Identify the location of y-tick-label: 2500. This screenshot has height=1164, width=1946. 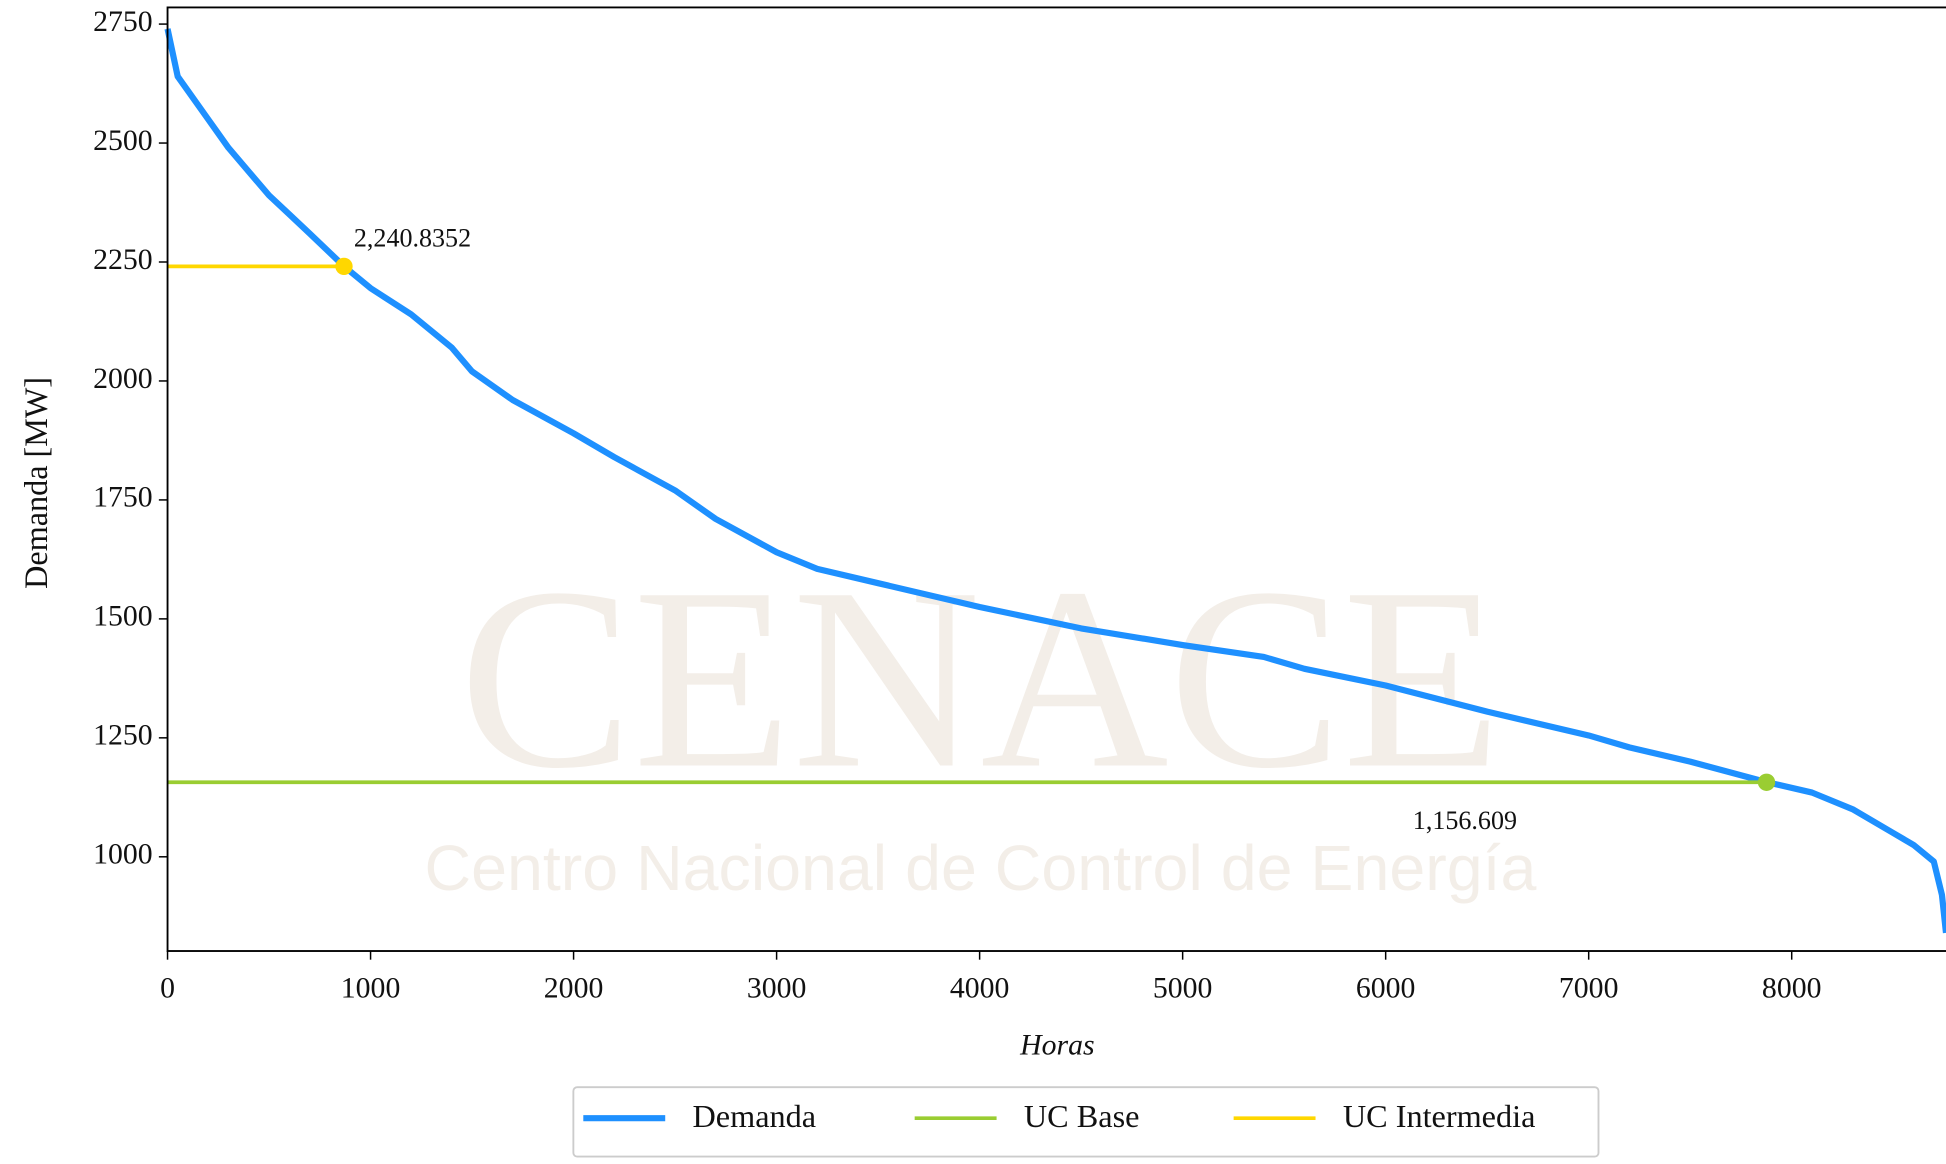
(123, 140).